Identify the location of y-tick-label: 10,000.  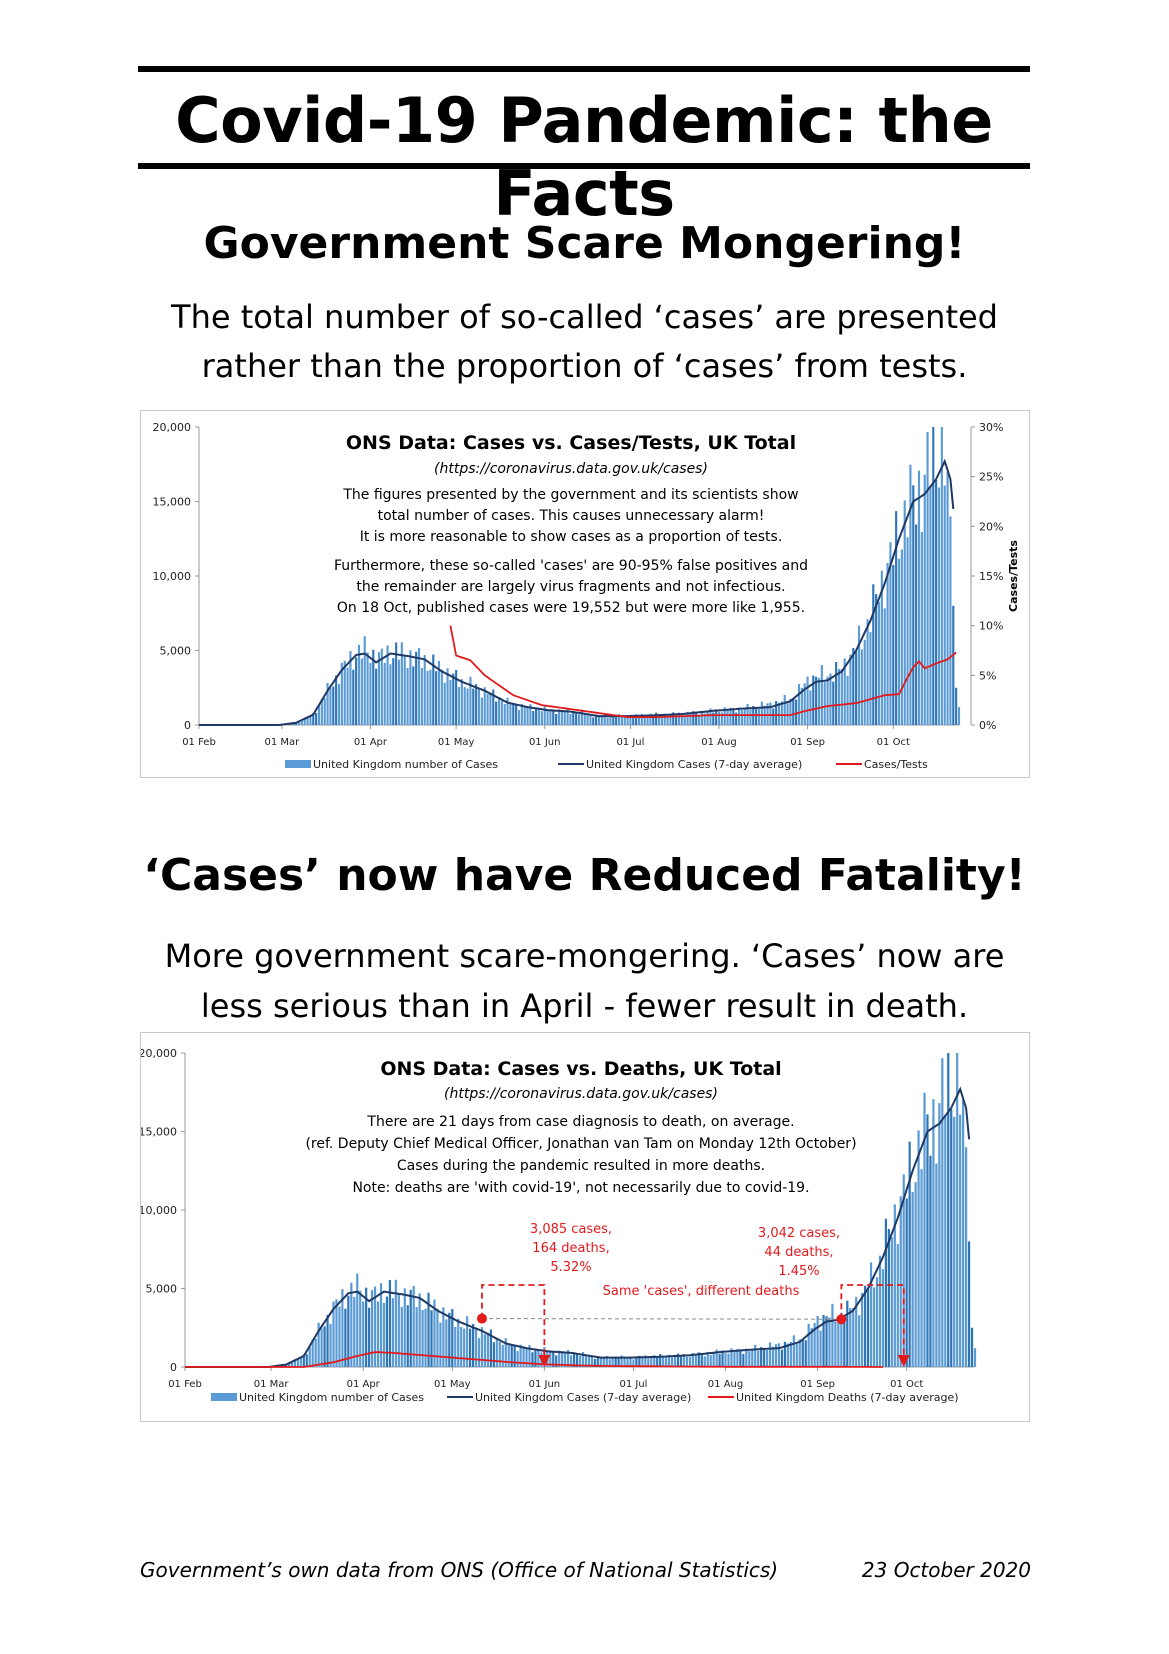
(172, 576).